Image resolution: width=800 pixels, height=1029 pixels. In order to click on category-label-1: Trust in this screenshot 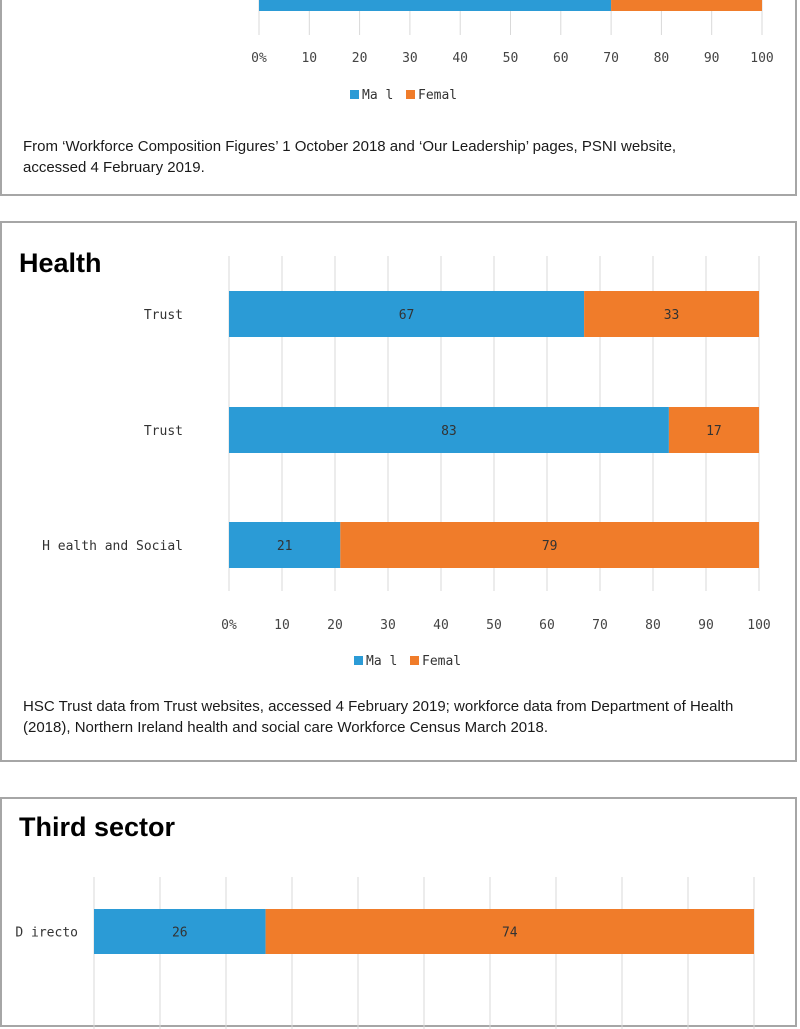, I will do `click(163, 431)`.